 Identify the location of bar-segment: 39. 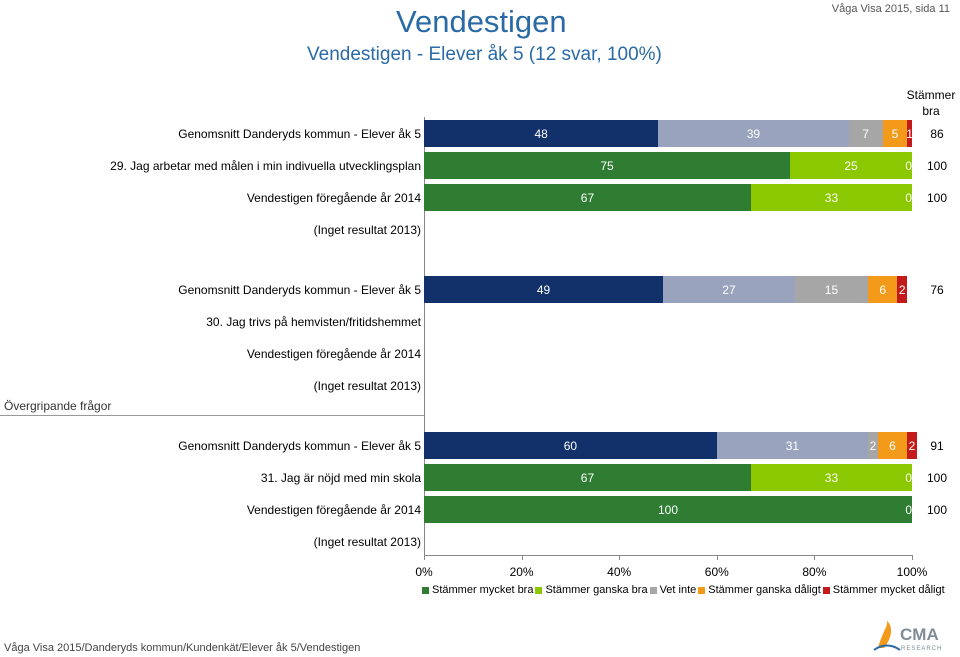
(753, 133).